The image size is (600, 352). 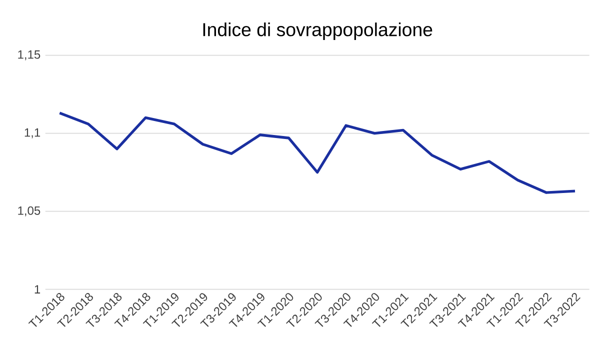 What do you see at coordinates (37, 289) in the screenshot?
I see `y-tick-label: 1` at bounding box center [37, 289].